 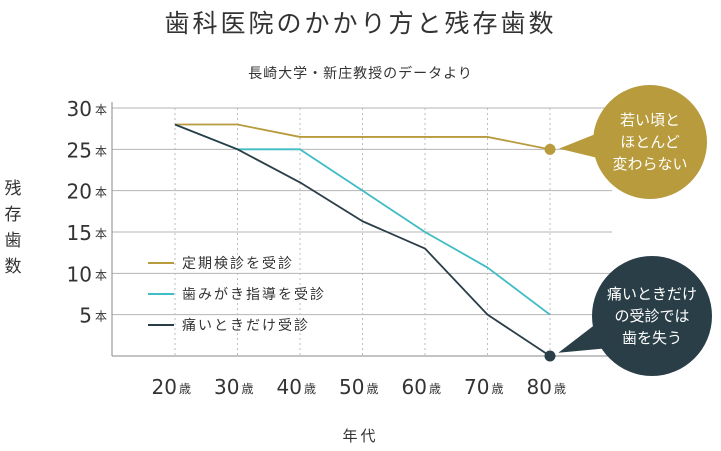 I want to click on y-tick-label: 15, so click(x=79, y=233).